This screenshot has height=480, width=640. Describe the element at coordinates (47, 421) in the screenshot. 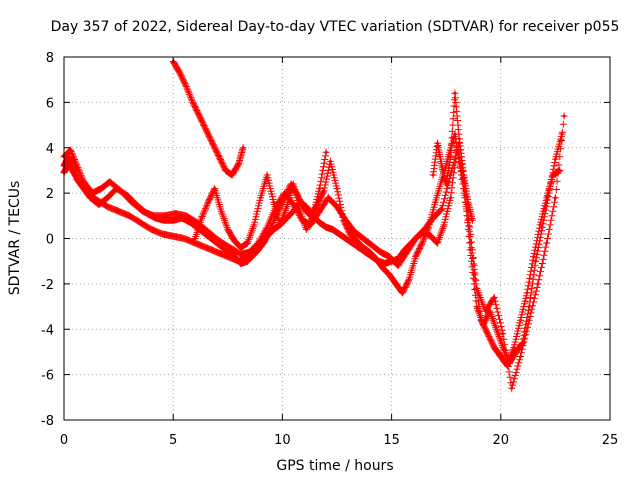

I see `y-tick-label: -8` at that location.